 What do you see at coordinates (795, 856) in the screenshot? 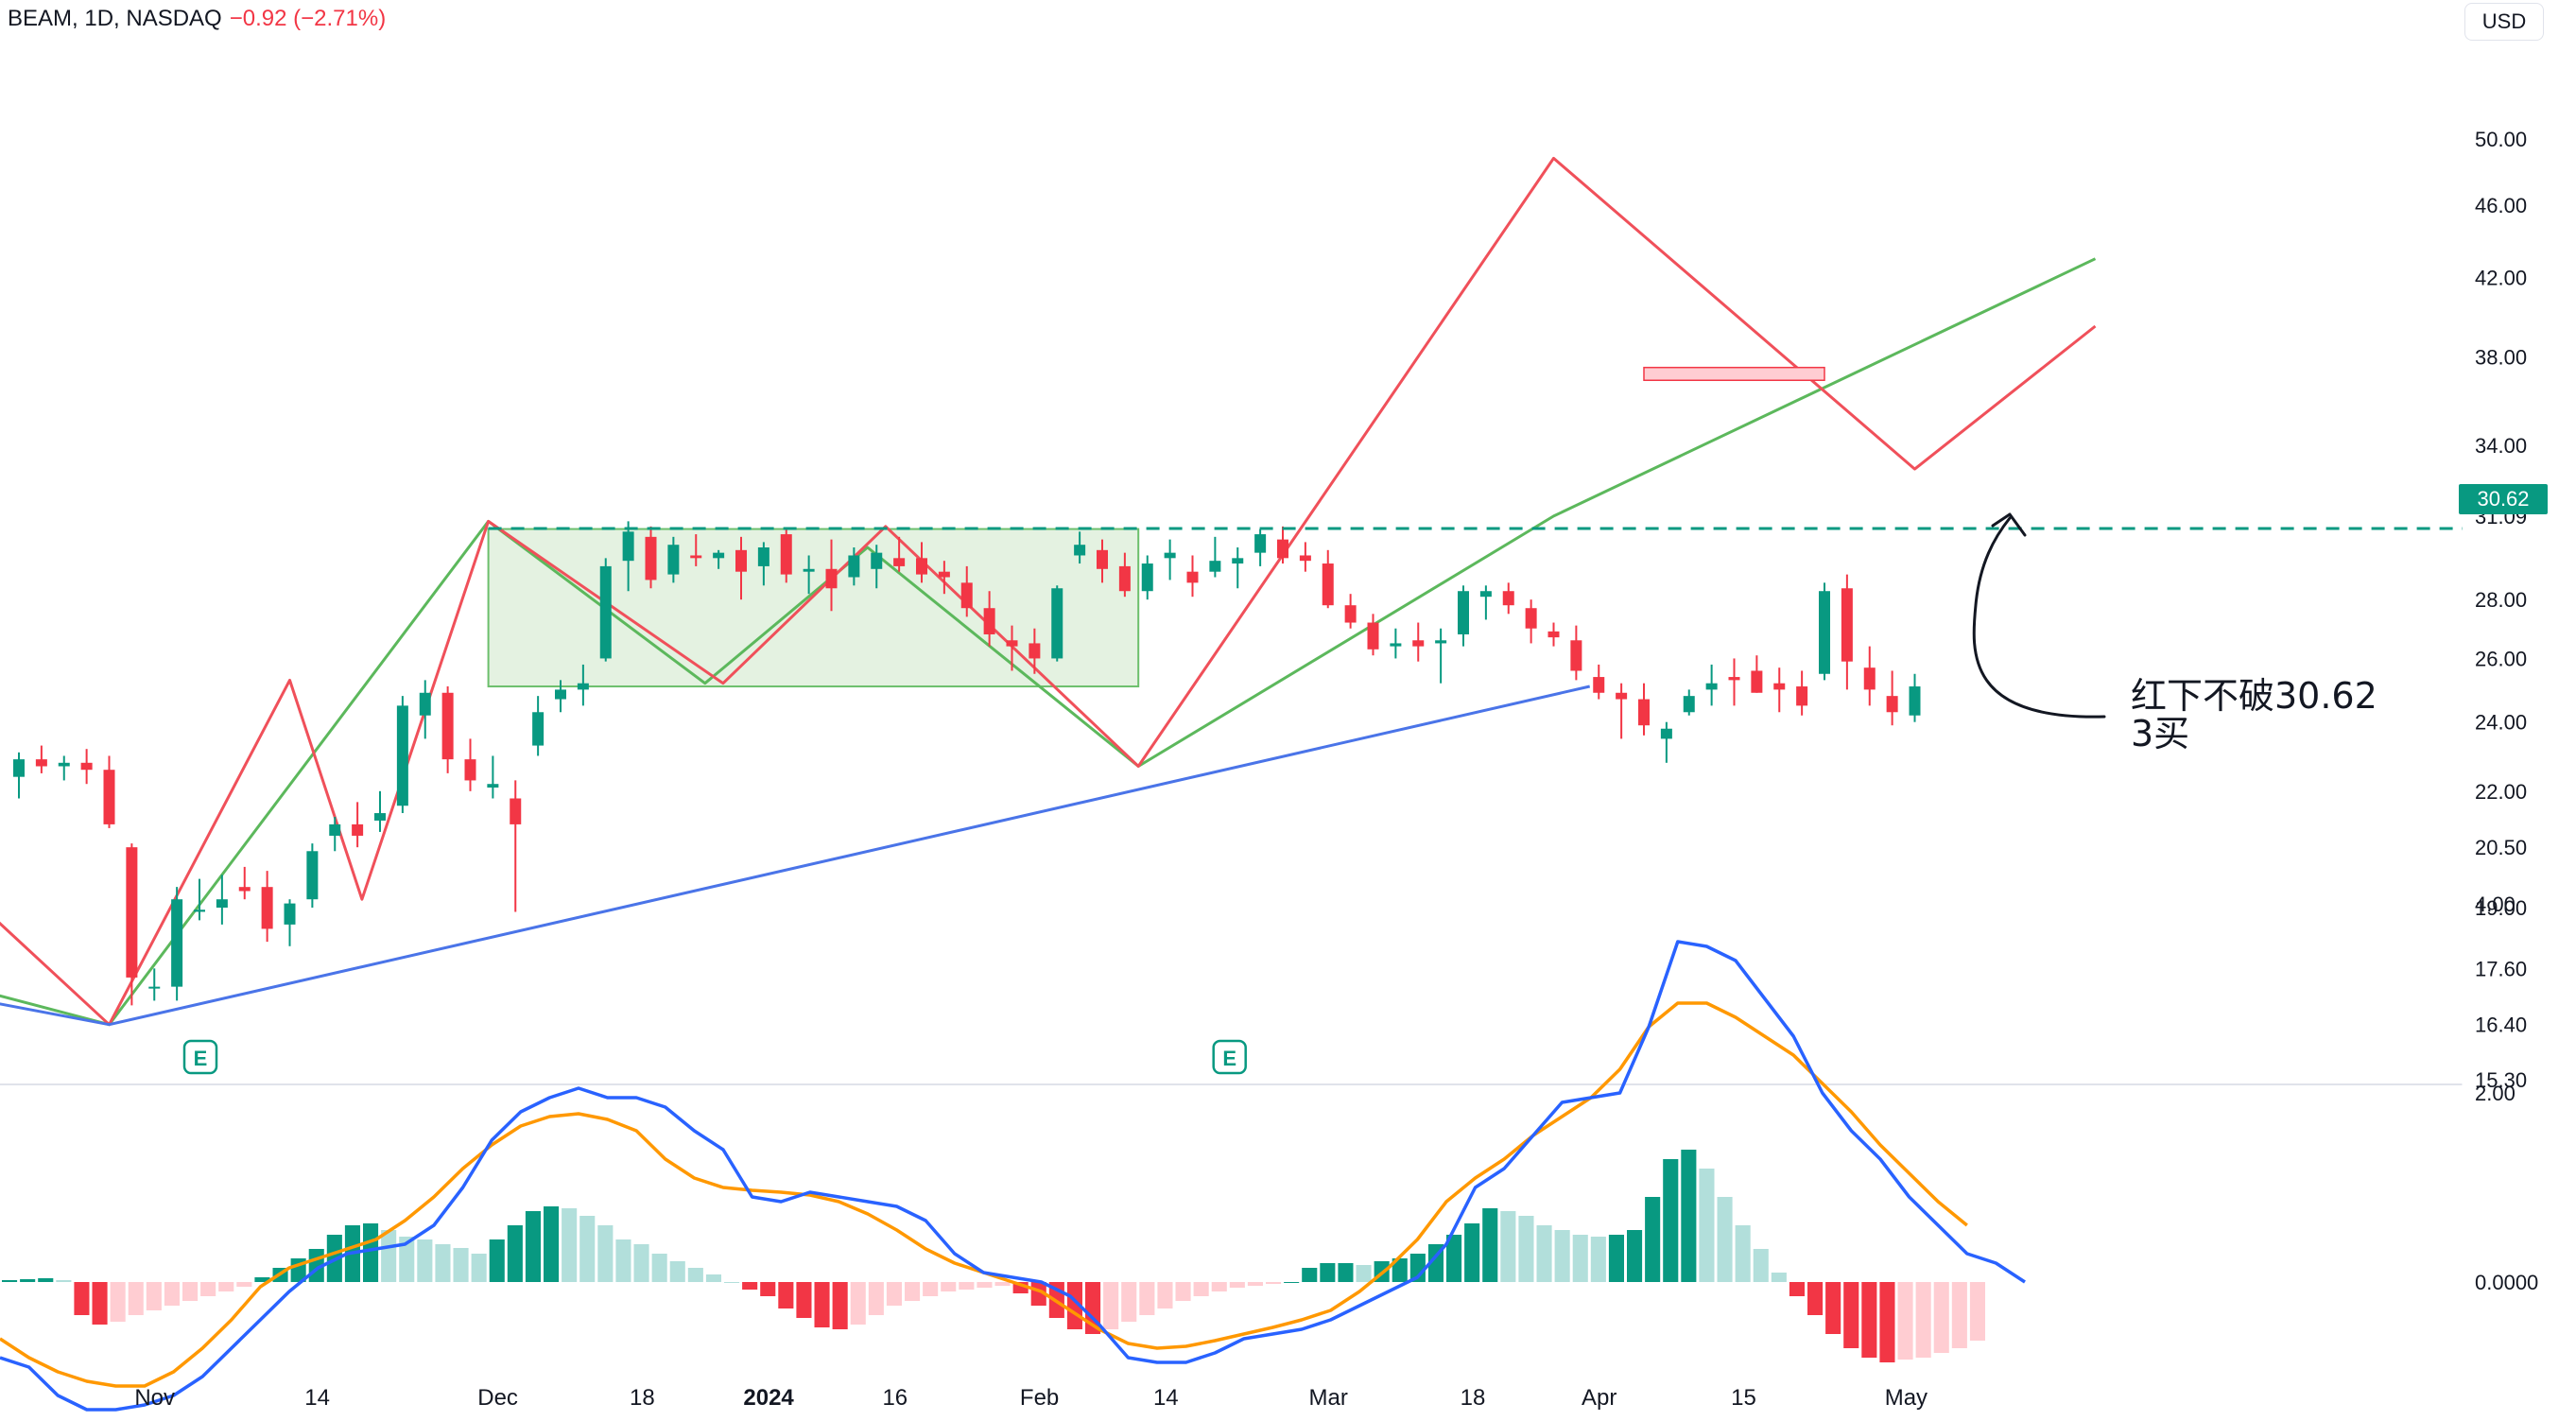
I see `blue-trend-line` at bounding box center [795, 856].